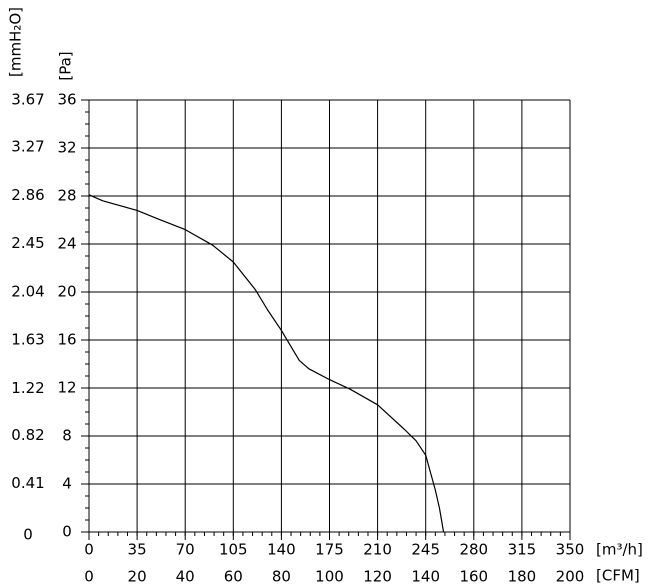  What do you see at coordinates (618, 576) in the screenshot?
I see `x2-axis-label: [CFM]` at bounding box center [618, 576].